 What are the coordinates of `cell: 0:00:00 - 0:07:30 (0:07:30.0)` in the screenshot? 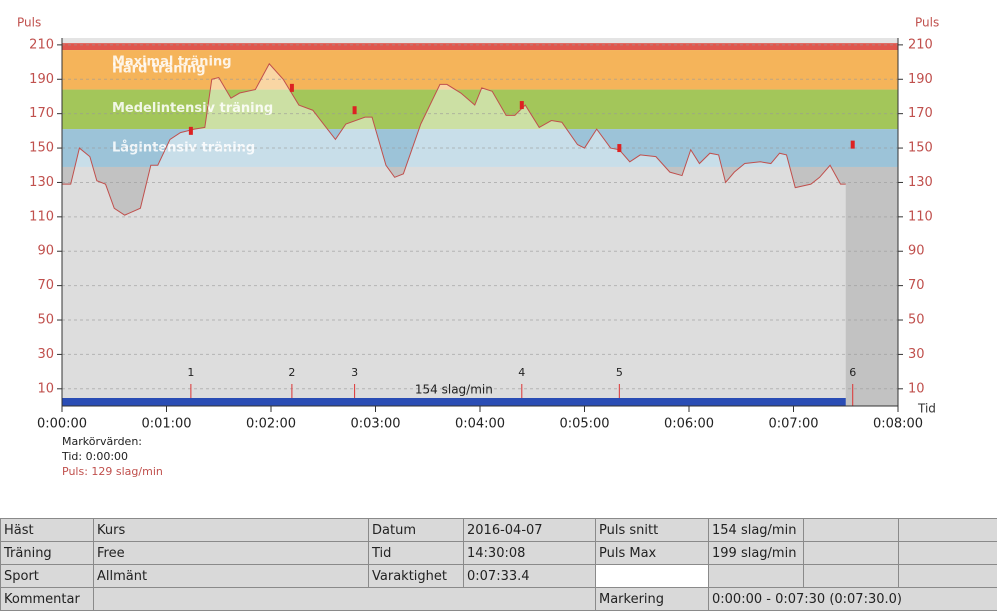 It's located at (852, 599).